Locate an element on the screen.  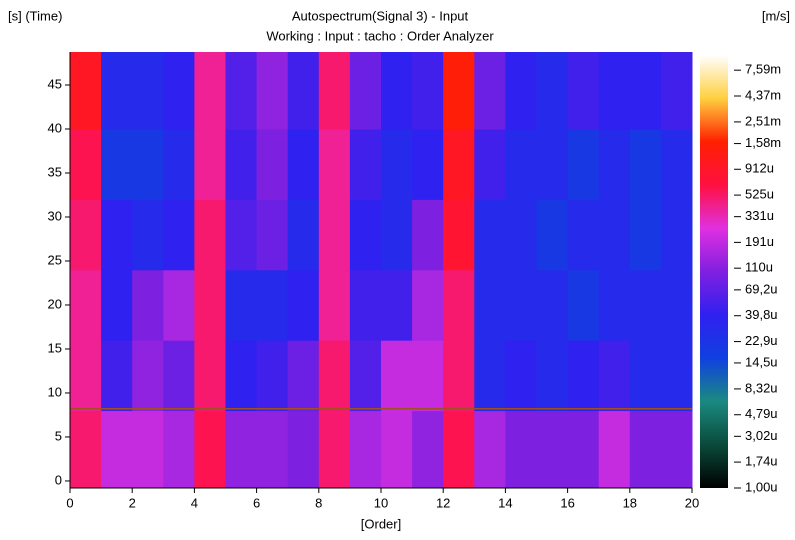
y-tick-label: 25 is located at coordinates (55, 259).